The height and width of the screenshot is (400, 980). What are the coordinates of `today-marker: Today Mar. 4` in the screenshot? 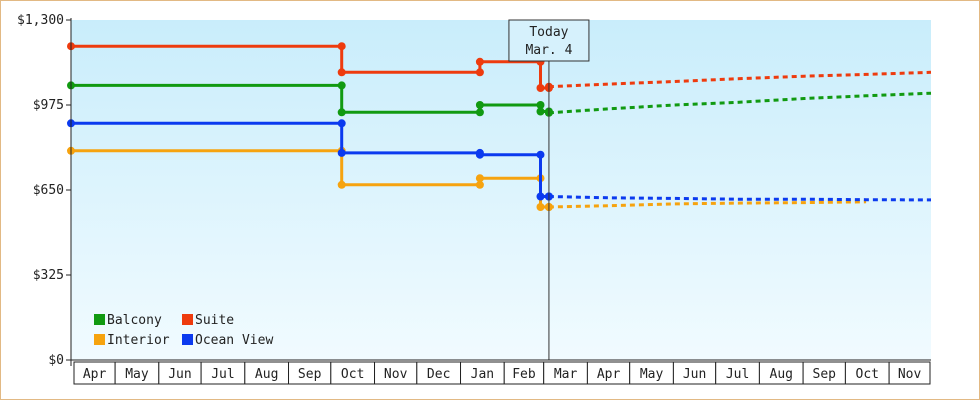 It's located at (549, 189).